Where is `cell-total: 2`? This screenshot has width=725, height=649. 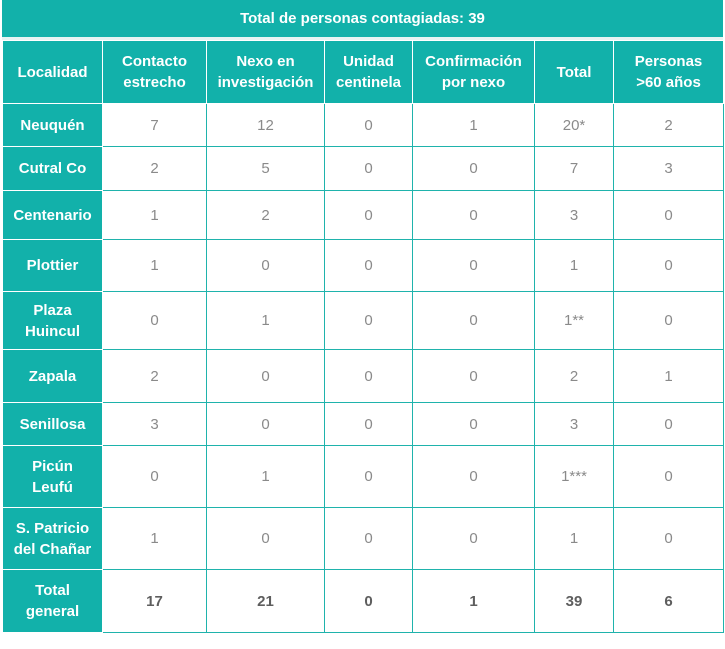 cell-total: 2 is located at coordinates (574, 376).